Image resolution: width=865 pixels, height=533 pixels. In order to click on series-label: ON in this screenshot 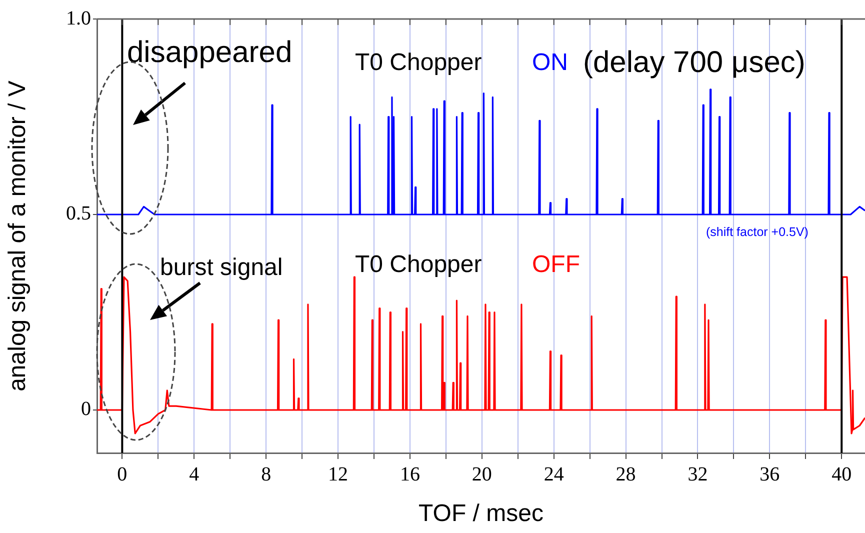, I will do `click(550, 62)`.